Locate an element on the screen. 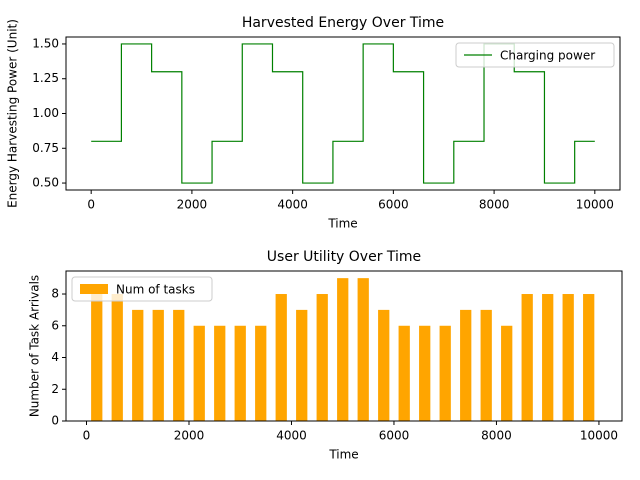 Image resolution: width=640 pixels, height=480 pixels. y-tick-label: 8 is located at coordinates (55, 294).